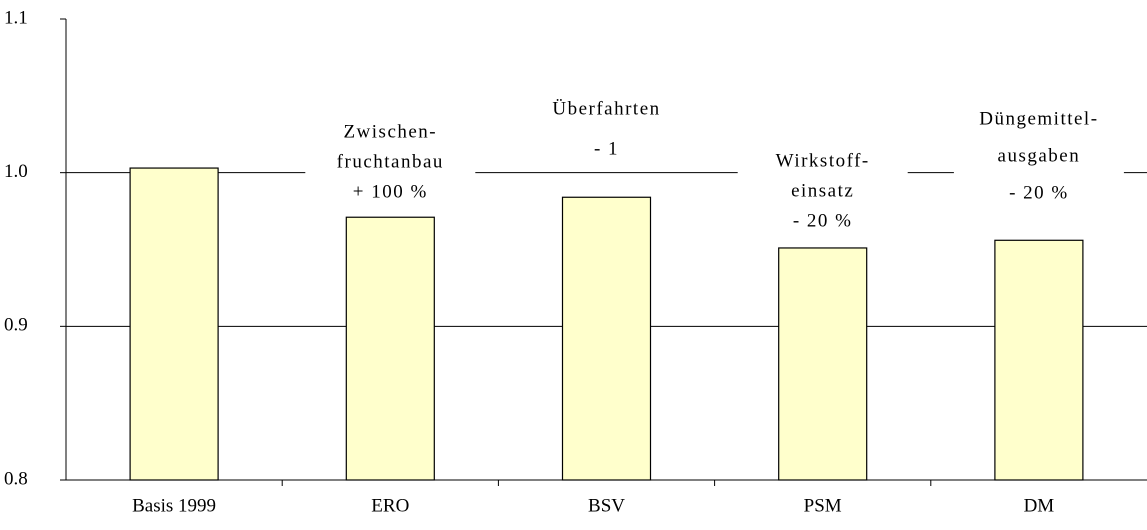 The image size is (1147, 530). Describe the element at coordinates (16, 325) in the screenshot. I see `y-tick-label: 0.9` at that location.